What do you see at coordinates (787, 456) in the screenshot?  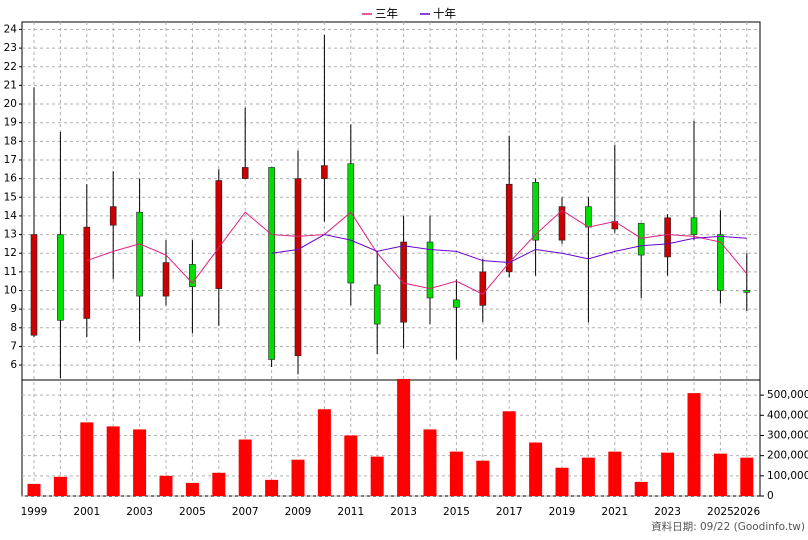 I see `y2-tick-label: 200,000` at bounding box center [787, 456].